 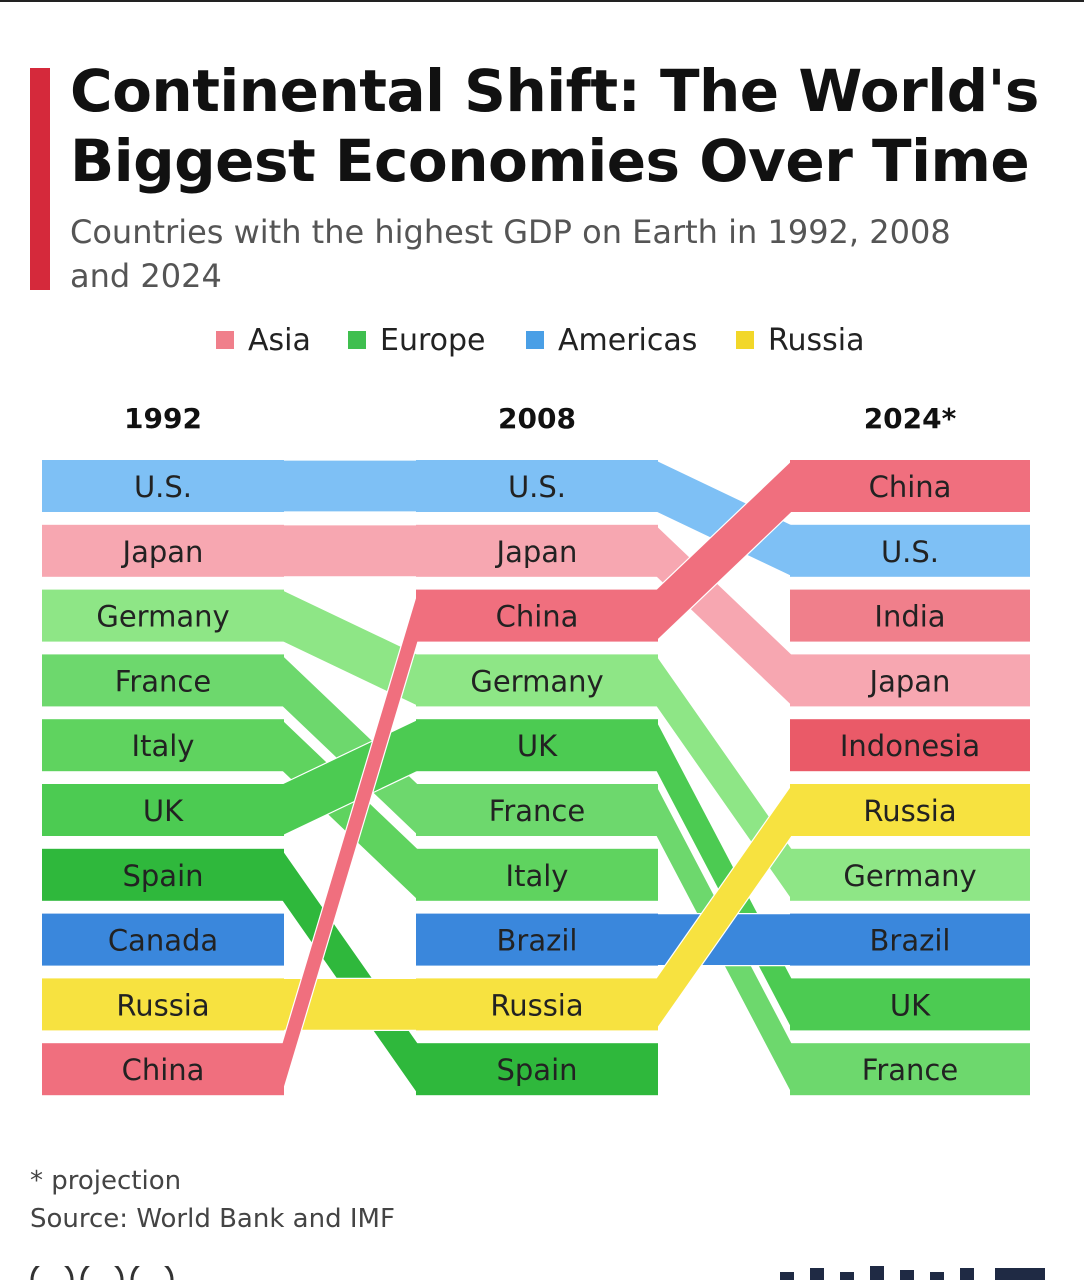 I want to click on bar-label-2024-india: India, so click(x=909, y=617).